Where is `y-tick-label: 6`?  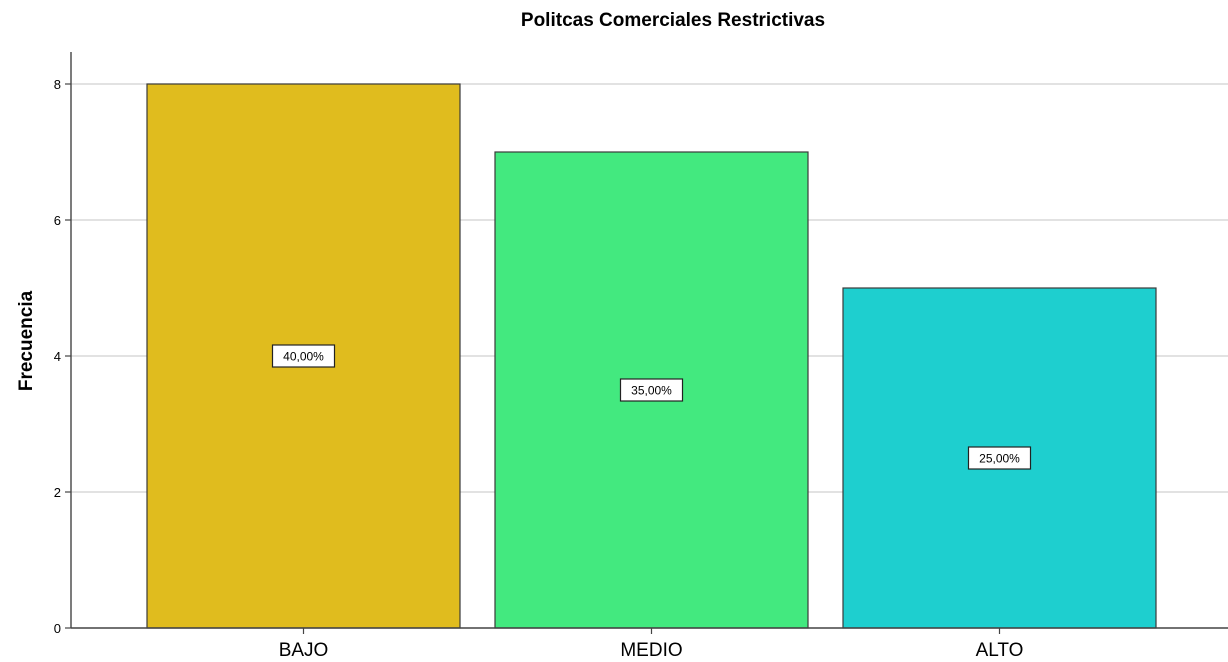
y-tick-label: 6 is located at coordinates (57, 220).